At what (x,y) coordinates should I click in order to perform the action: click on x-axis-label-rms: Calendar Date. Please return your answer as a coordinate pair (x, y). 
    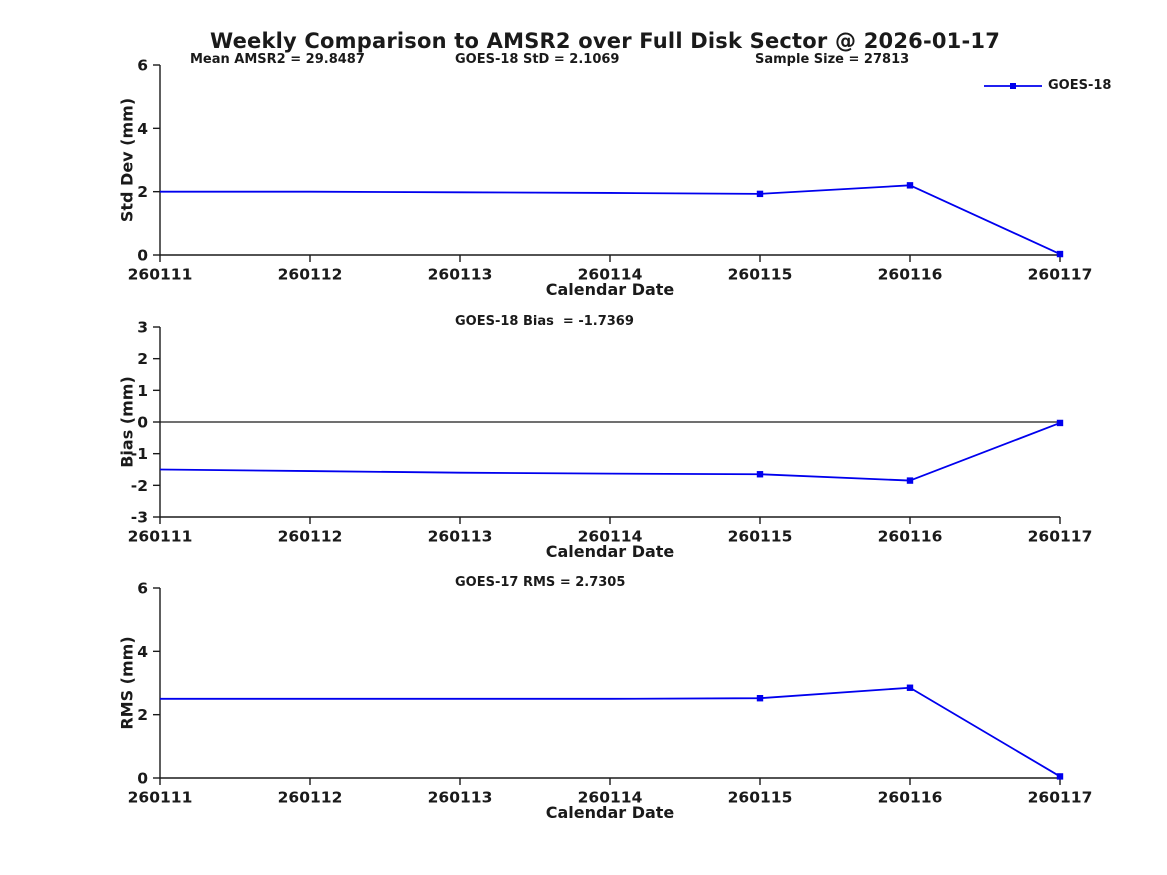
    Looking at the image, I should click on (610, 812).